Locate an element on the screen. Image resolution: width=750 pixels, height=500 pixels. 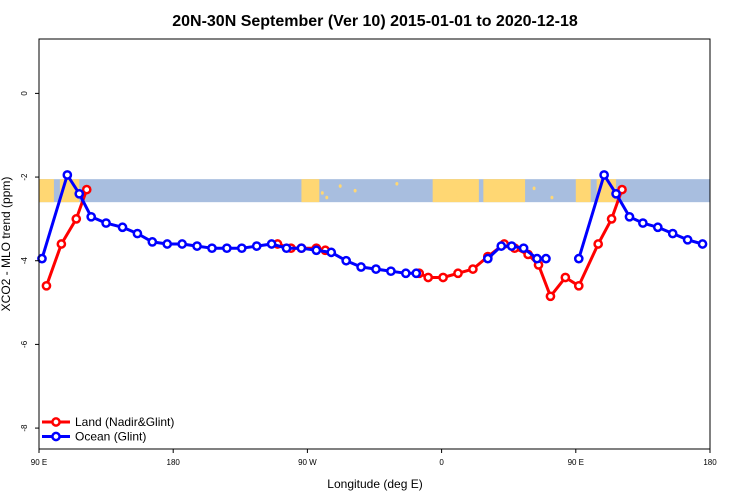
map-band-ocean is located at coordinates (374, 191).